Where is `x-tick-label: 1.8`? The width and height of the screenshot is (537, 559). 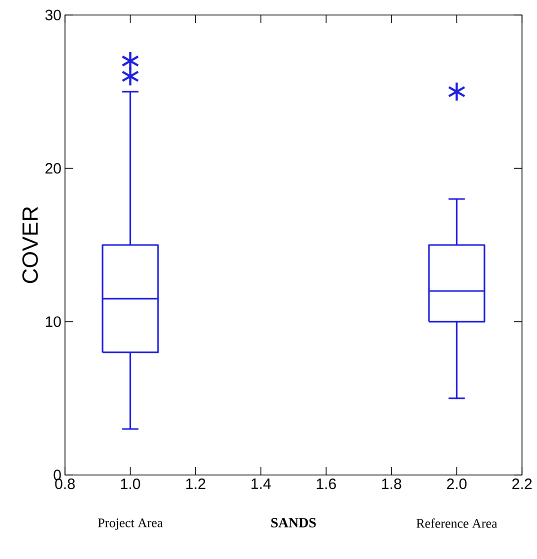
x-tick-label: 1.8 is located at coordinates (392, 484).